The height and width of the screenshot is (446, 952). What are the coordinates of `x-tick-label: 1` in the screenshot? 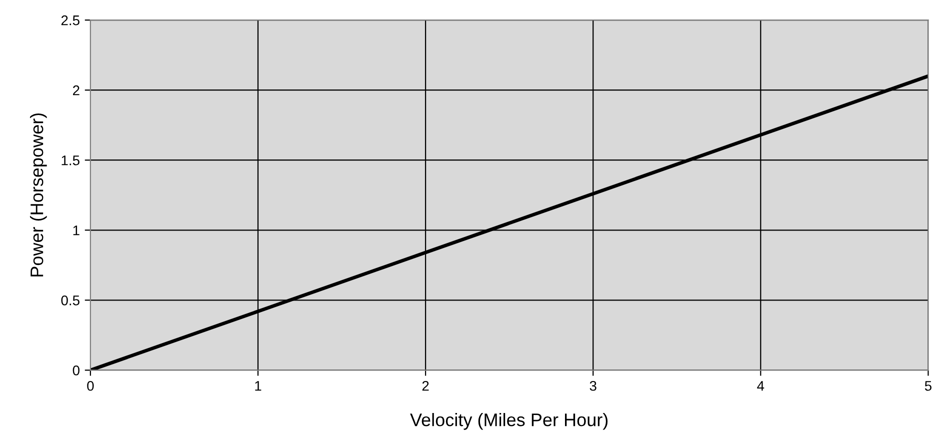 It's located at (258, 386).